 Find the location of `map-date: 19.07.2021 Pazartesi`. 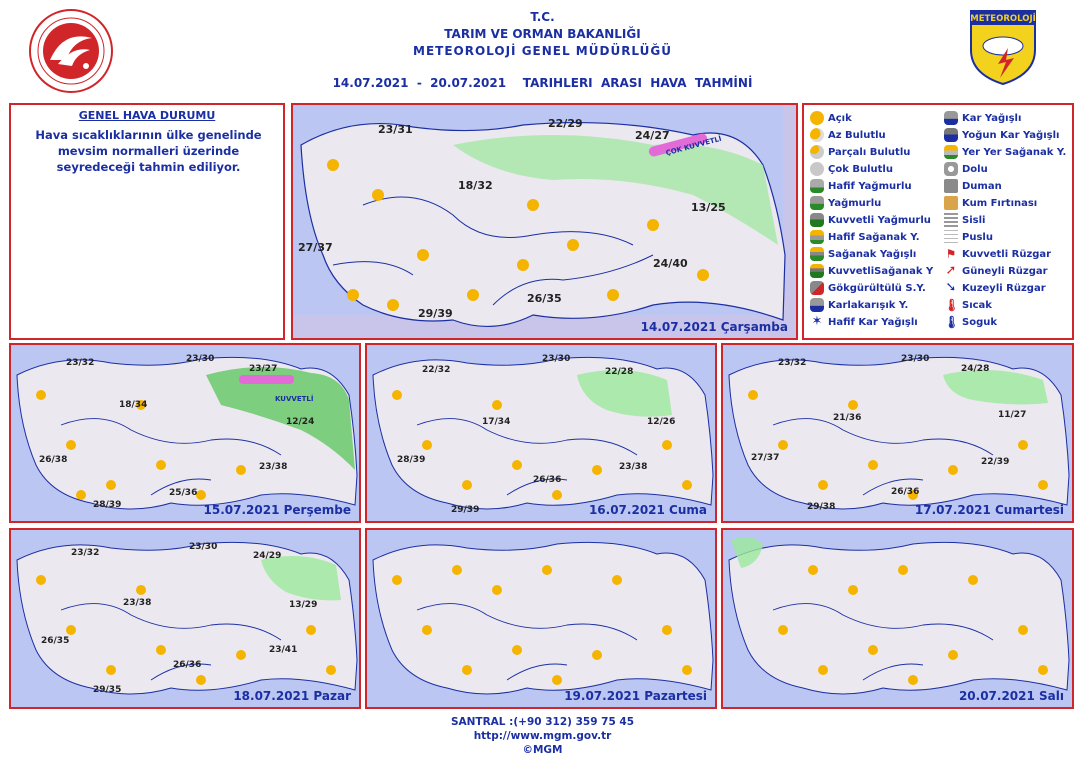

map-date: 19.07.2021 Pazartesi is located at coordinates (635, 696).